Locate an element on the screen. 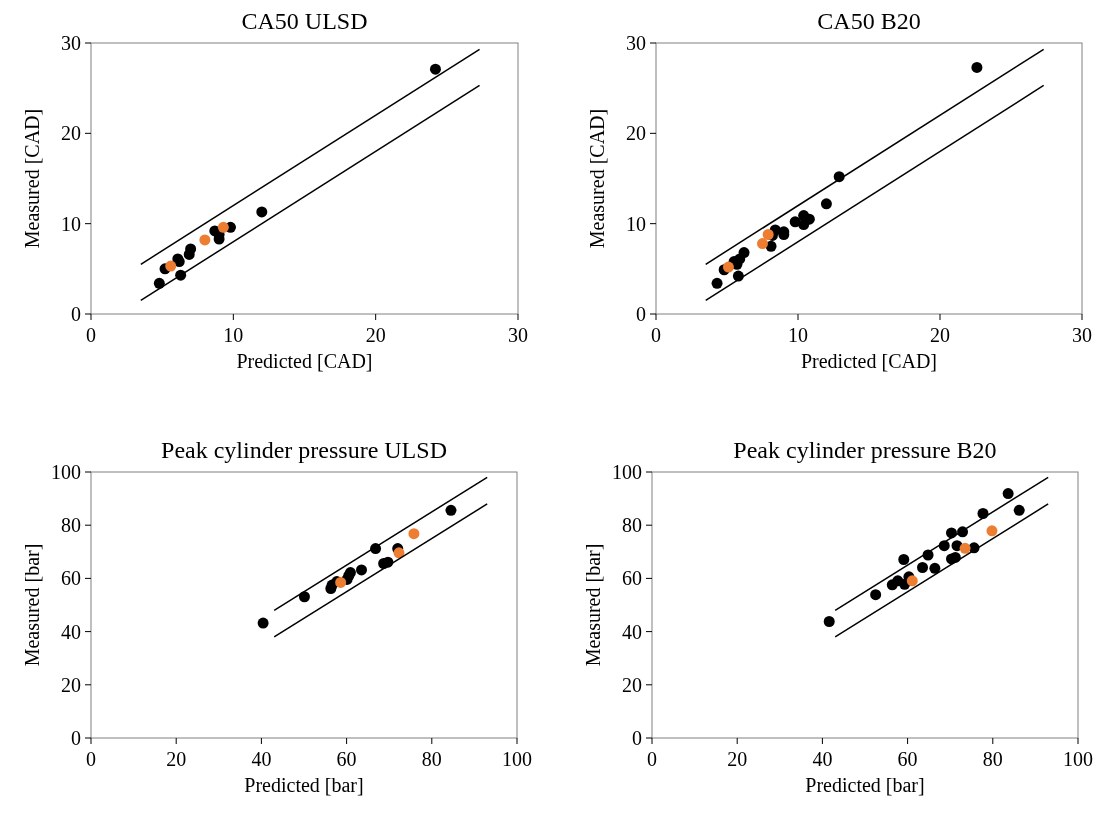 Image resolution: width=1105 pixels, height=818 pixels. chart-title: Peak cylinder pressure ULSD is located at coordinates (304, 450).